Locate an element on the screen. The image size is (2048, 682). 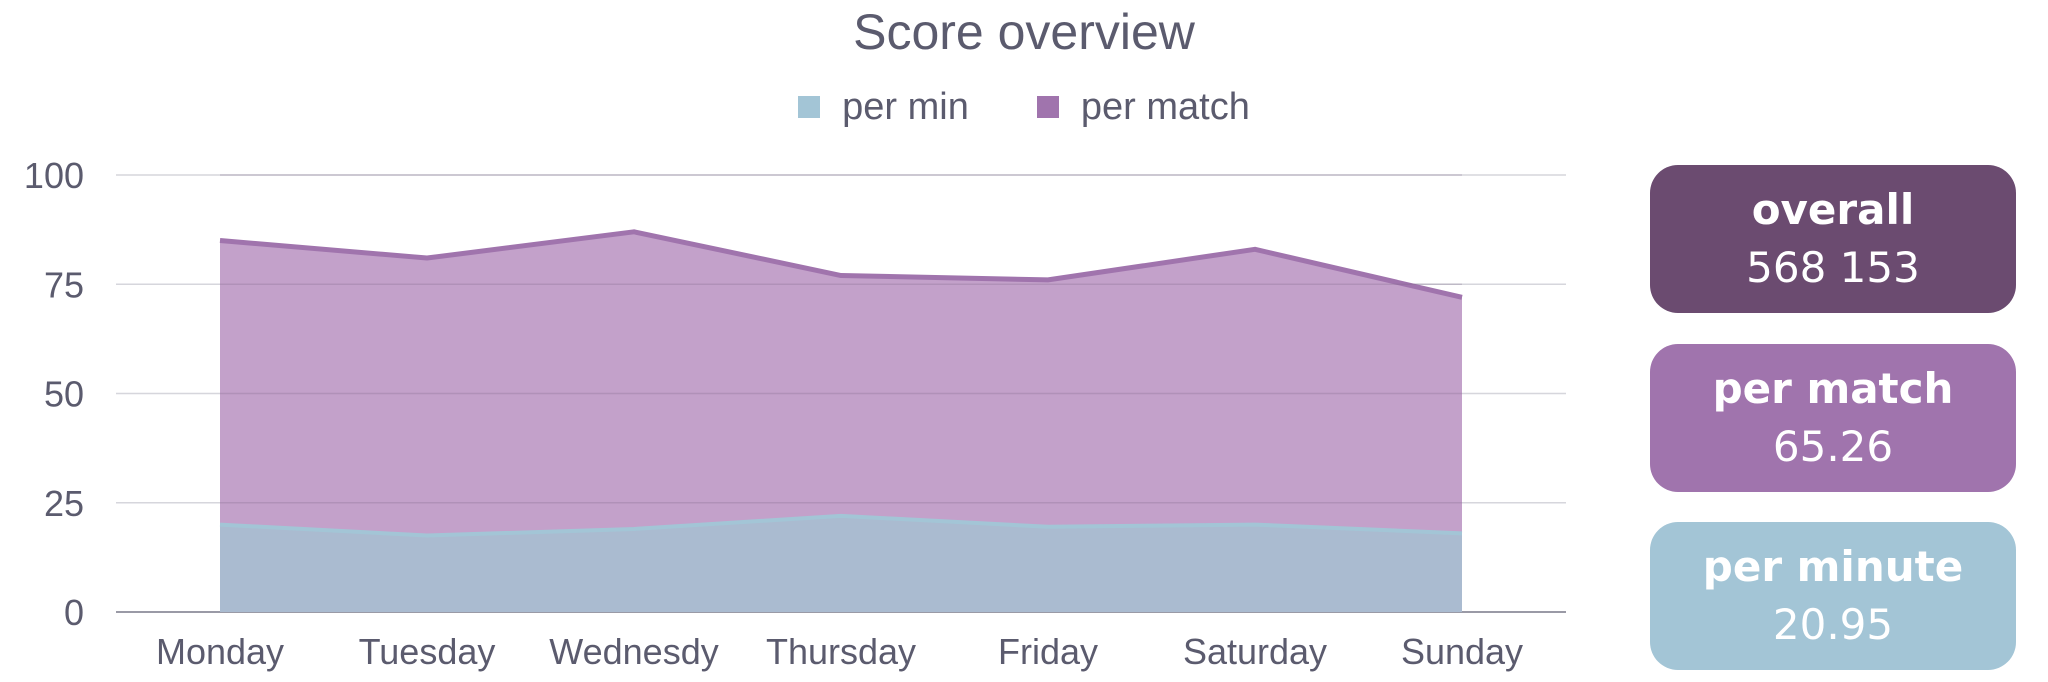
overall-label: overall is located at coordinates (1833, 209).